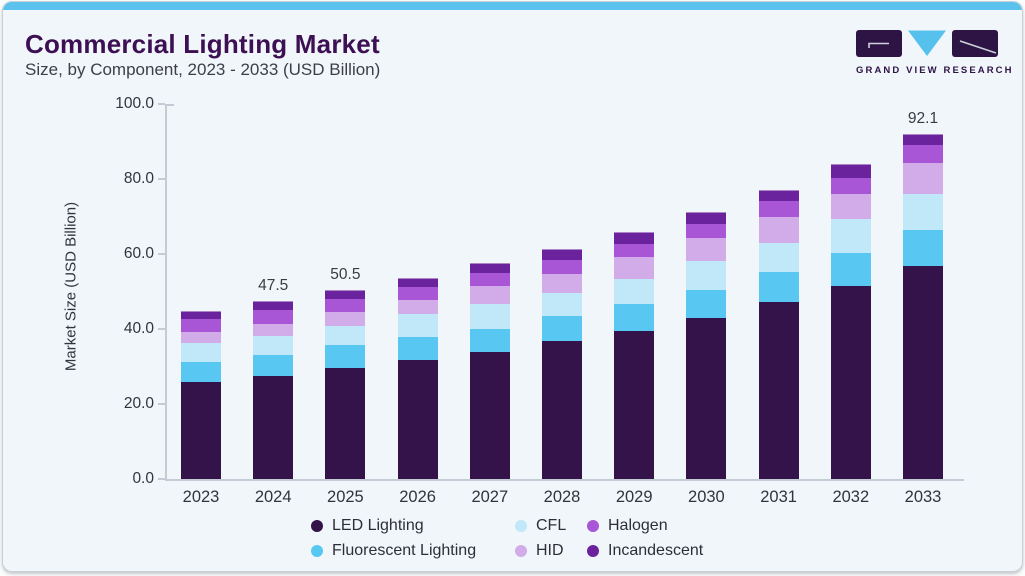  What do you see at coordinates (564, 480) in the screenshot?
I see `x-axis-line` at bounding box center [564, 480].